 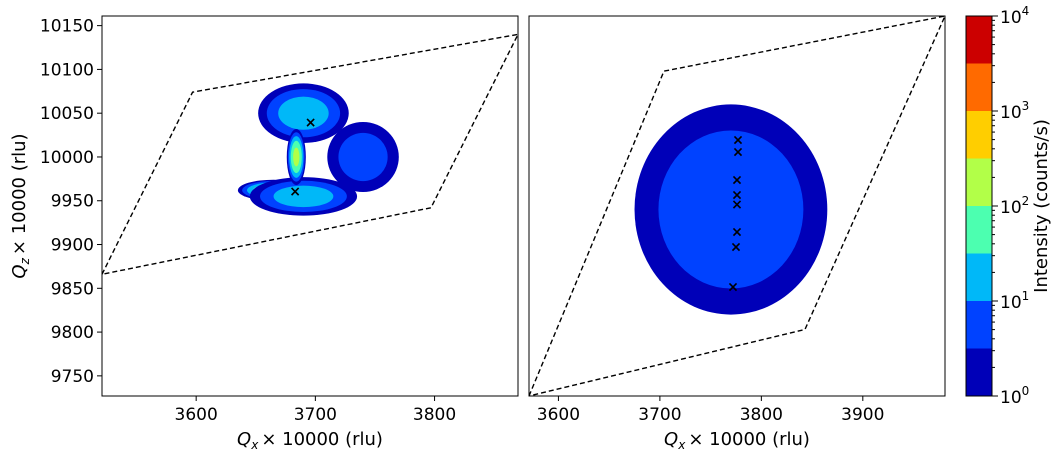 What do you see at coordinates (737, 440) in the screenshot?
I see `right-x-axis-label: Qx × 10000 (rlu)` at bounding box center [737, 440].